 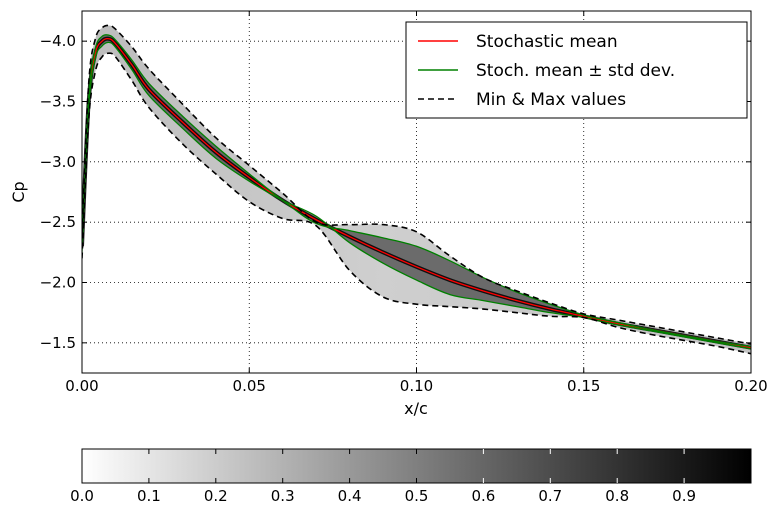 What do you see at coordinates (417, 496) in the screenshot?
I see `colorbar-tick-label: 0.5` at bounding box center [417, 496].